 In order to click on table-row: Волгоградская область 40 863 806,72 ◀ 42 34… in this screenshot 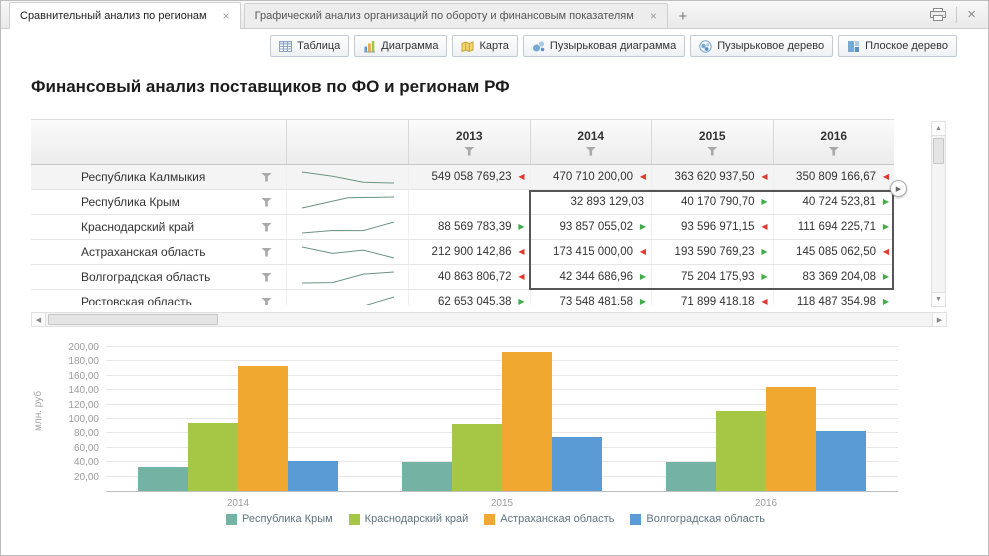, I will do `click(462, 277)`.